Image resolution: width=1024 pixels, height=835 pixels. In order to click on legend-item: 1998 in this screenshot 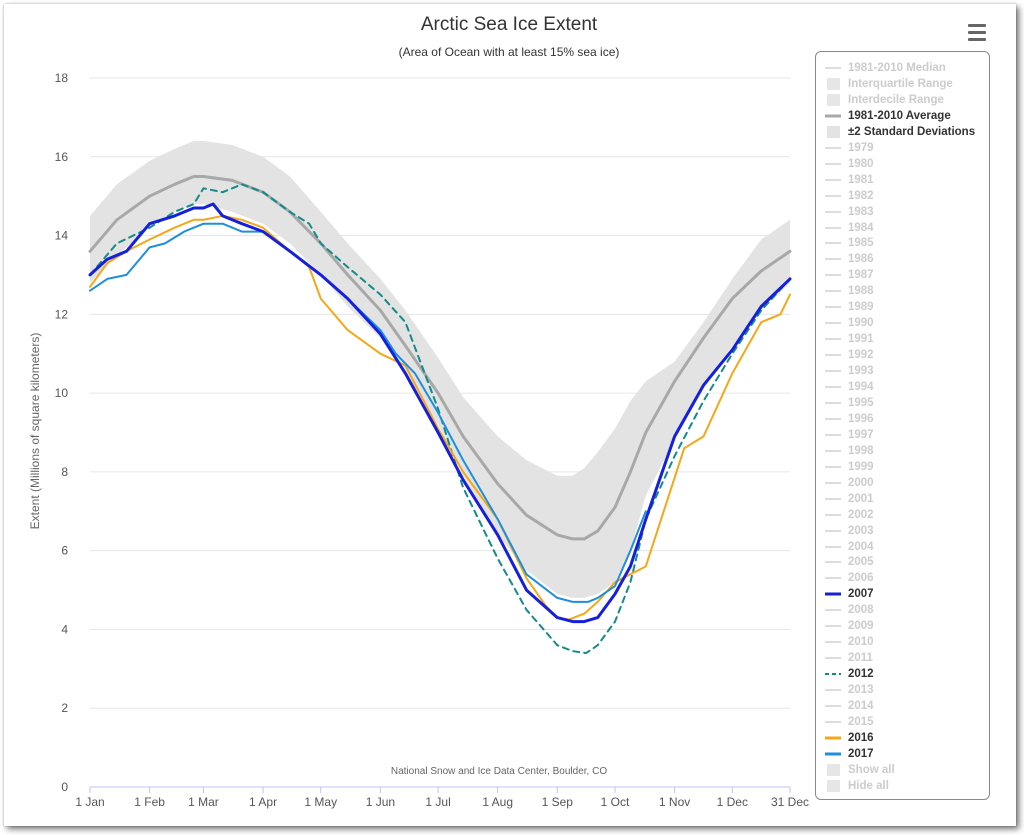, I will do `click(849, 451)`.